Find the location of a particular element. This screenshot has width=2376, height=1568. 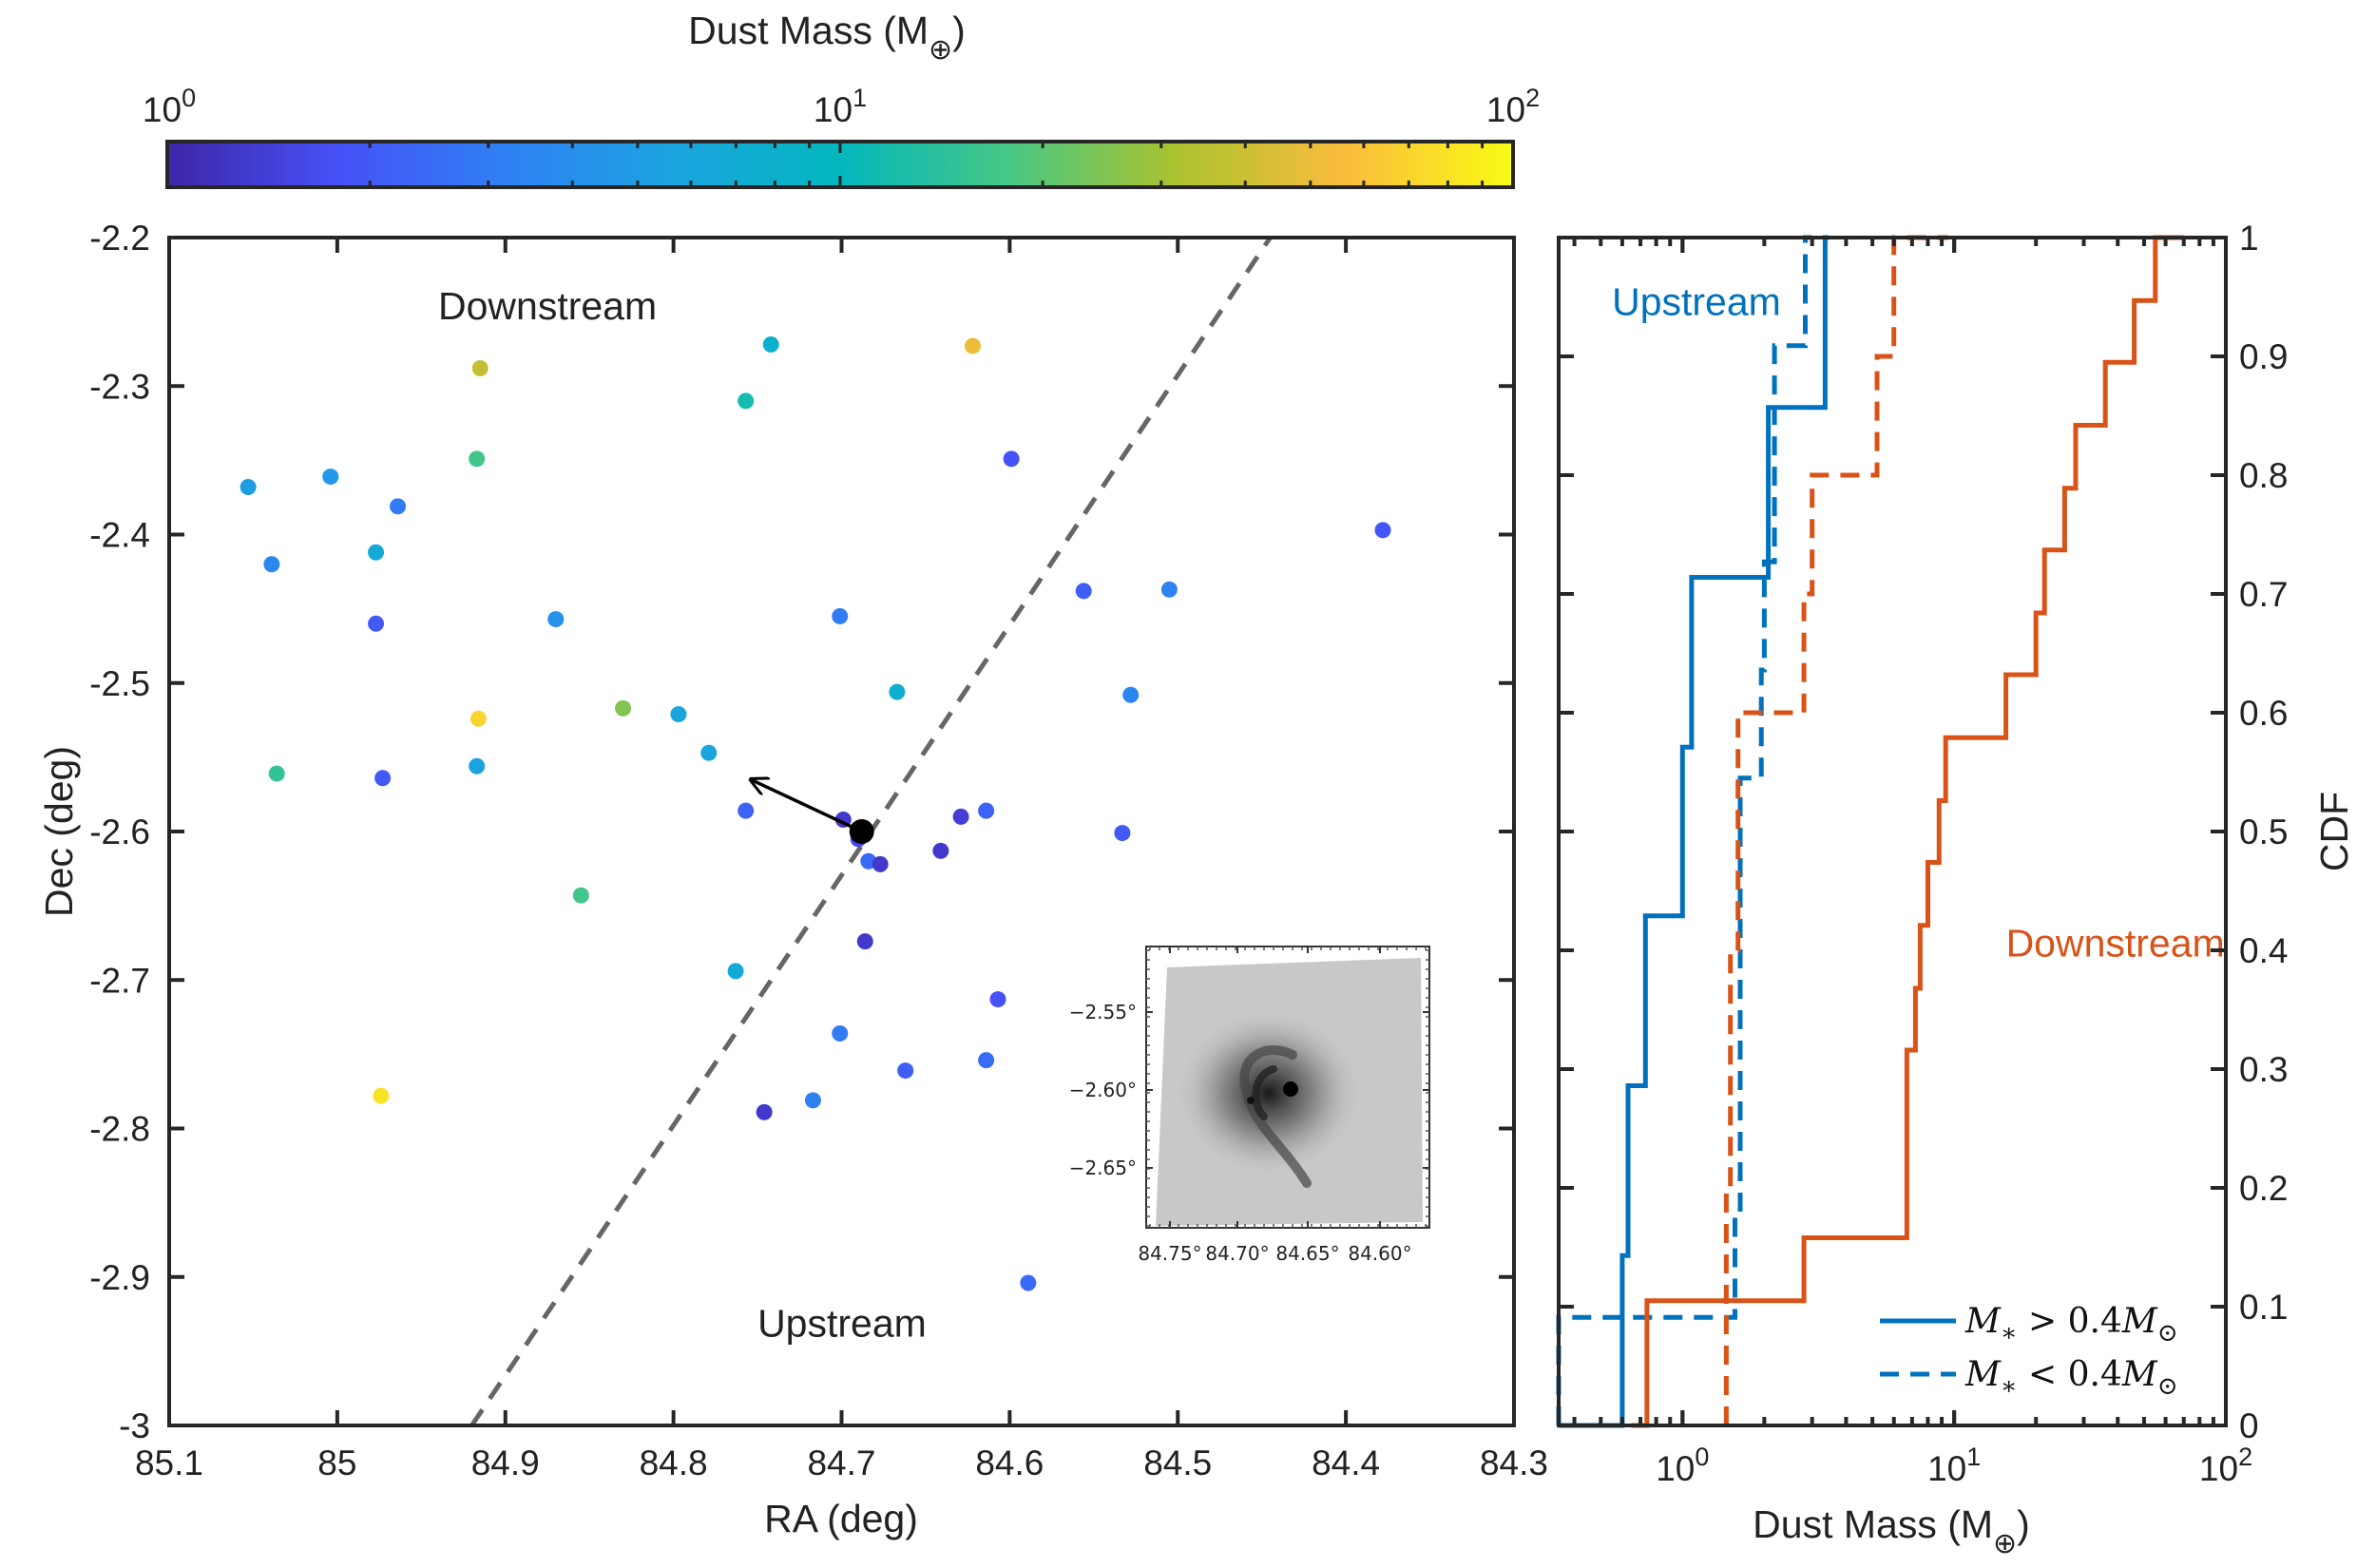

cdf-legend: M∗ > 0.4M⊙ M∗ < 0.4M⊙ is located at coordinates (2029, 1352).